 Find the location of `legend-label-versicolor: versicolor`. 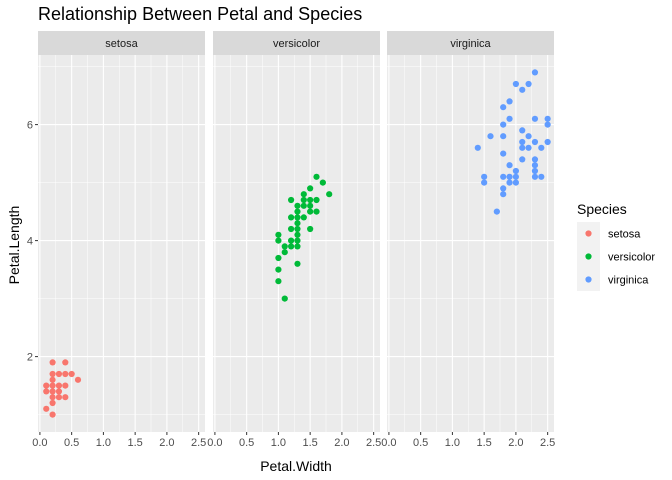

legend-label-versicolor: versicolor is located at coordinates (631, 258).